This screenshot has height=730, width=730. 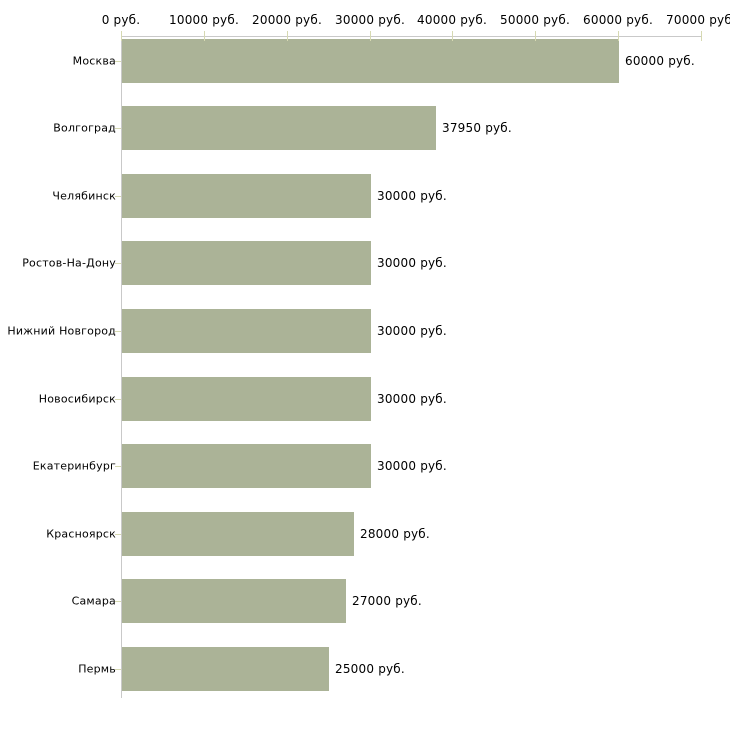 What do you see at coordinates (238, 533) in the screenshot?
I see `bar-красноярск` at bounding box center [238, 533].